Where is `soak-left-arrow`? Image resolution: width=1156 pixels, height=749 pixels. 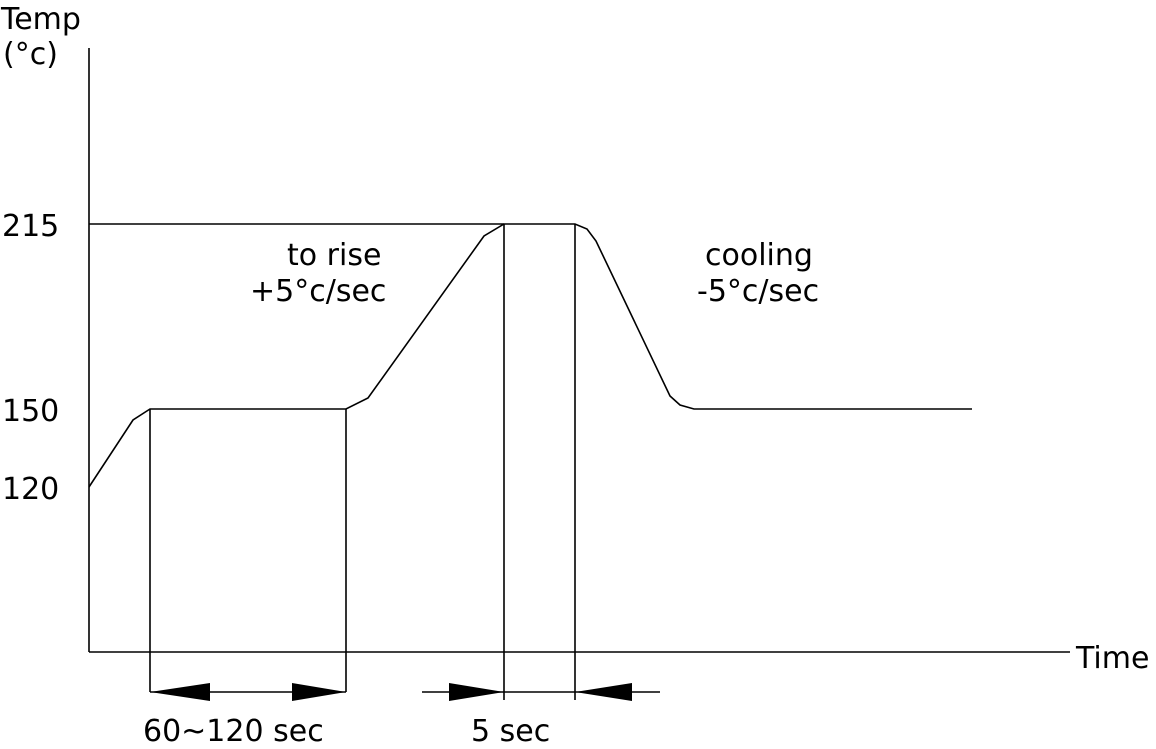
soak-left-arrow is located at coordinates (180, 692).